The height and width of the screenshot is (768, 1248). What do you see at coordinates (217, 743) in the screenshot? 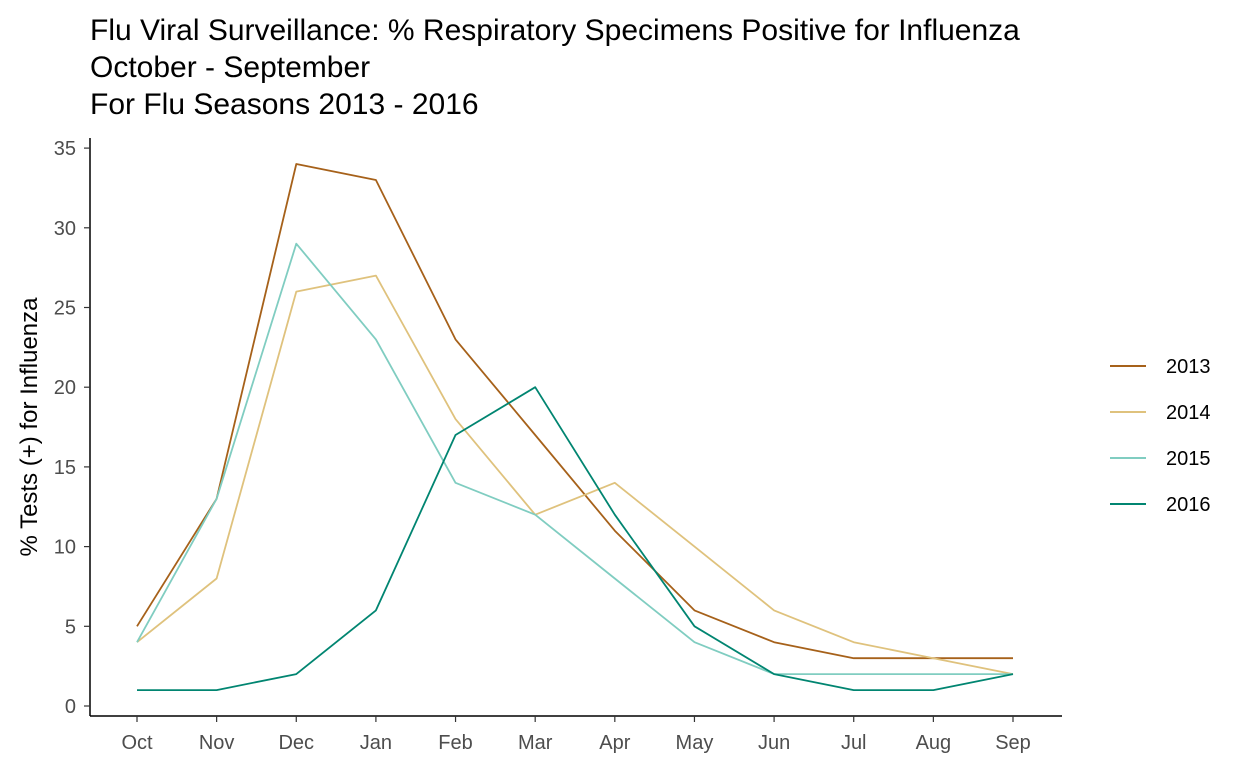
I see `x-tick-label: Nov` at bounding box center [217, 743].